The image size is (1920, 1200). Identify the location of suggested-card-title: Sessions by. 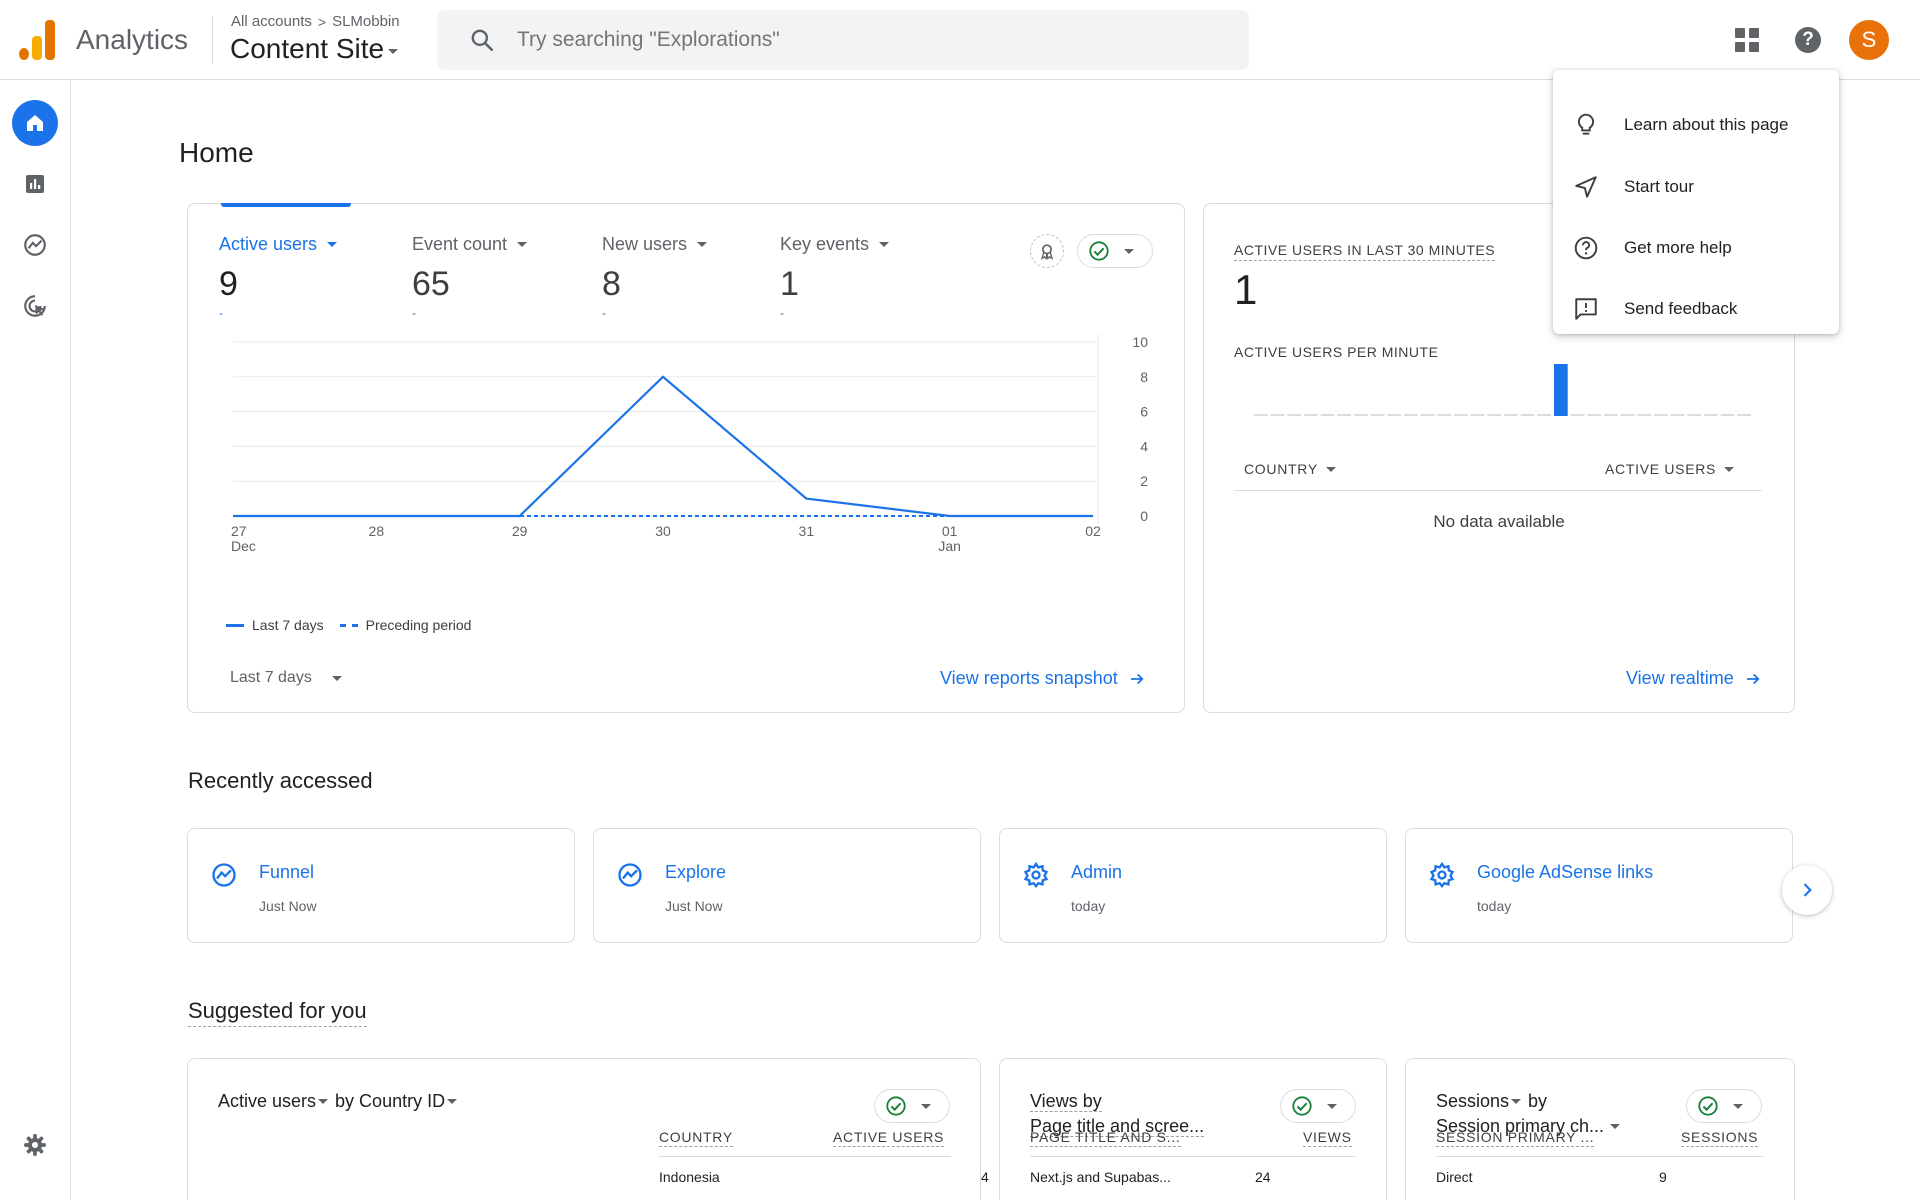
(1491, 1101).